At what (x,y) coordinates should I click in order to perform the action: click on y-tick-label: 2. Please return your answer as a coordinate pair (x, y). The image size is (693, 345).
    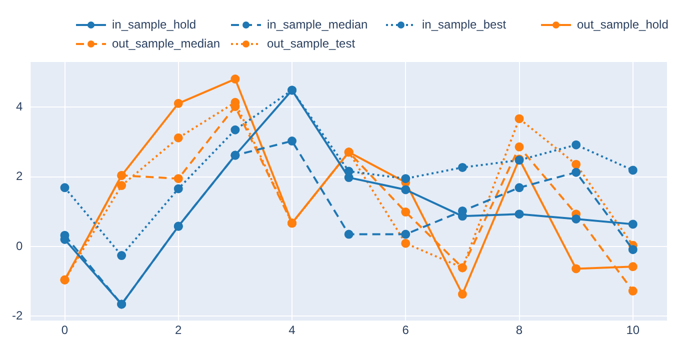
    Looking at the image, I should click on (19, 176).